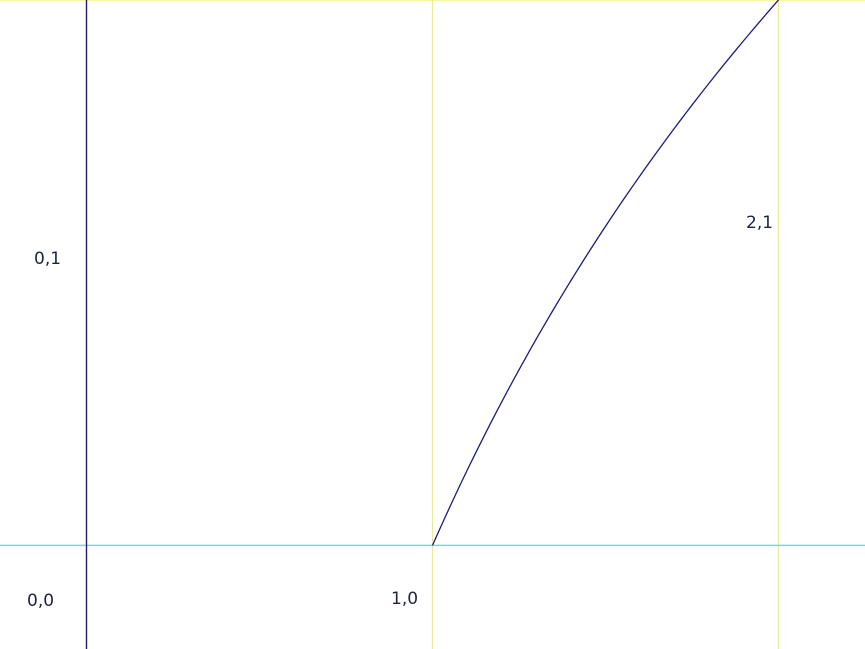  What do you see at coordinates (759, 223) in the screenshot?
I see `label-end-point: 2,1` at bounding box center [759, 223].